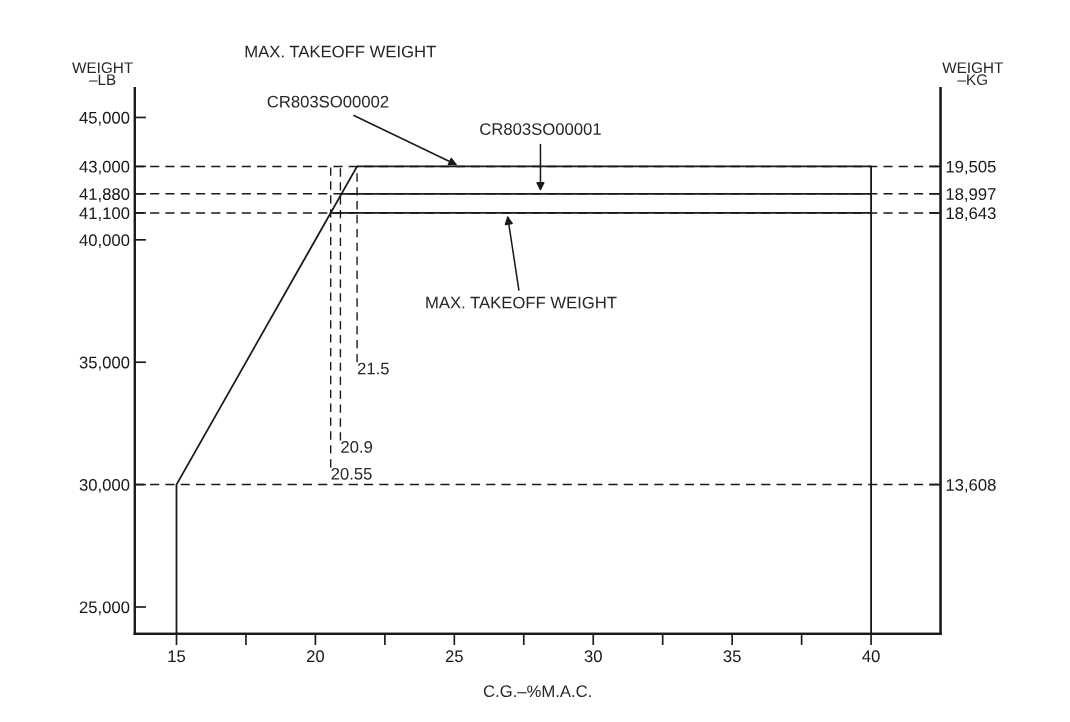  I want to click on y2-tick-label: 18,643, so click(971, 214).